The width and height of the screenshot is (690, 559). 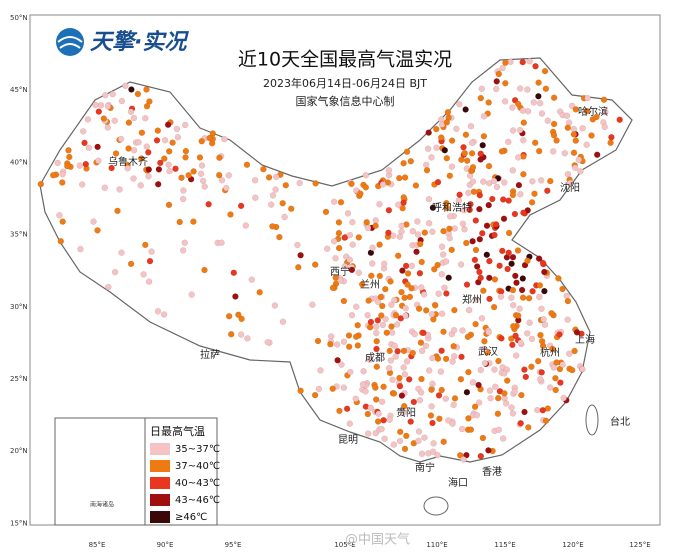 I want to click on city-label: 杭州, so click(x=550, y=352).